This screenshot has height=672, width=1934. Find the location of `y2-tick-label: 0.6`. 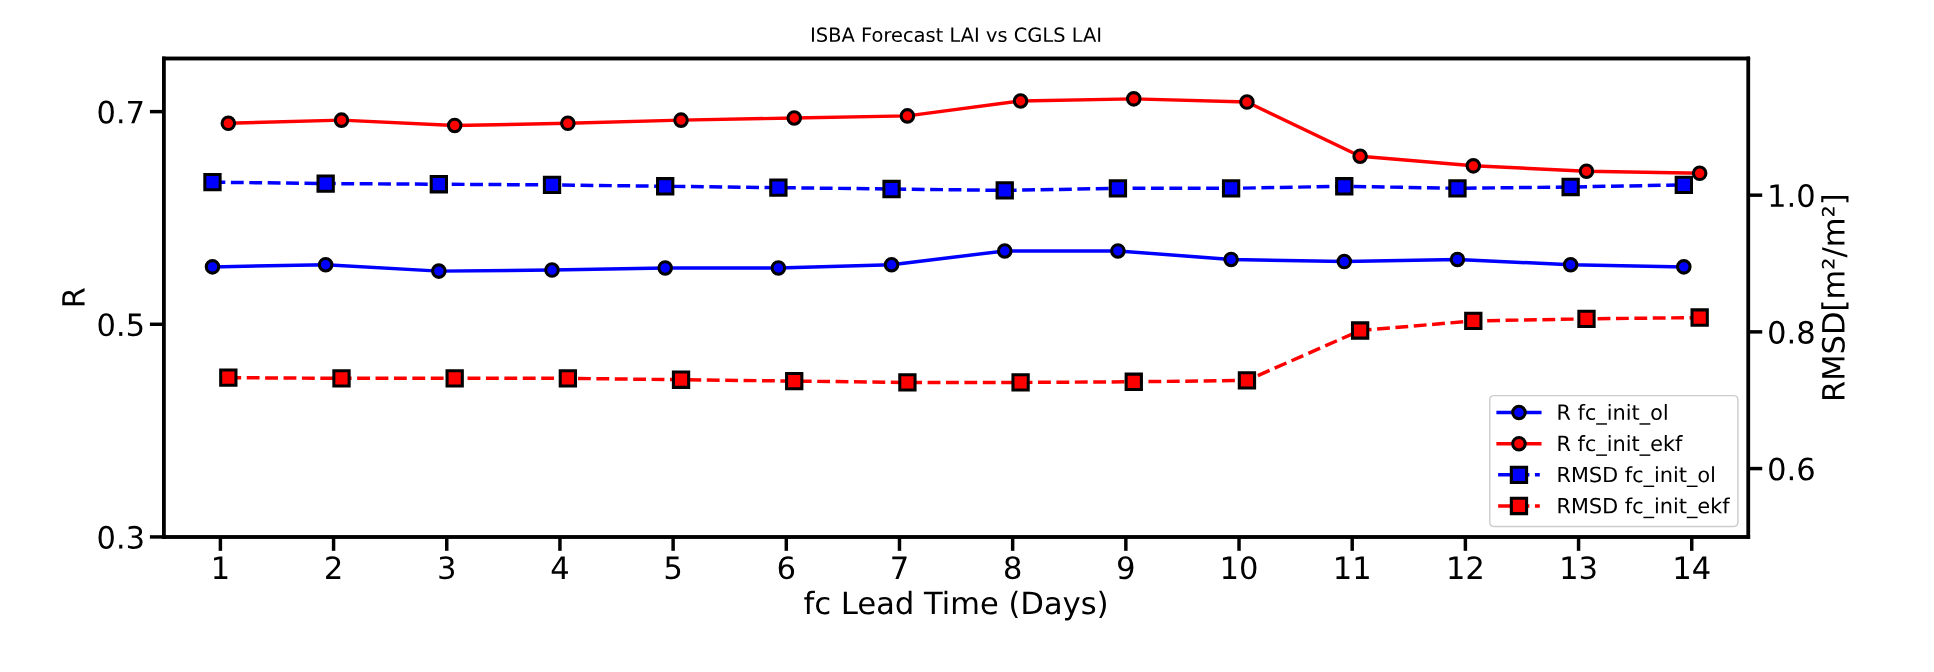

y2-tick-label: 0.6 is located at coordinates (1791, 469).